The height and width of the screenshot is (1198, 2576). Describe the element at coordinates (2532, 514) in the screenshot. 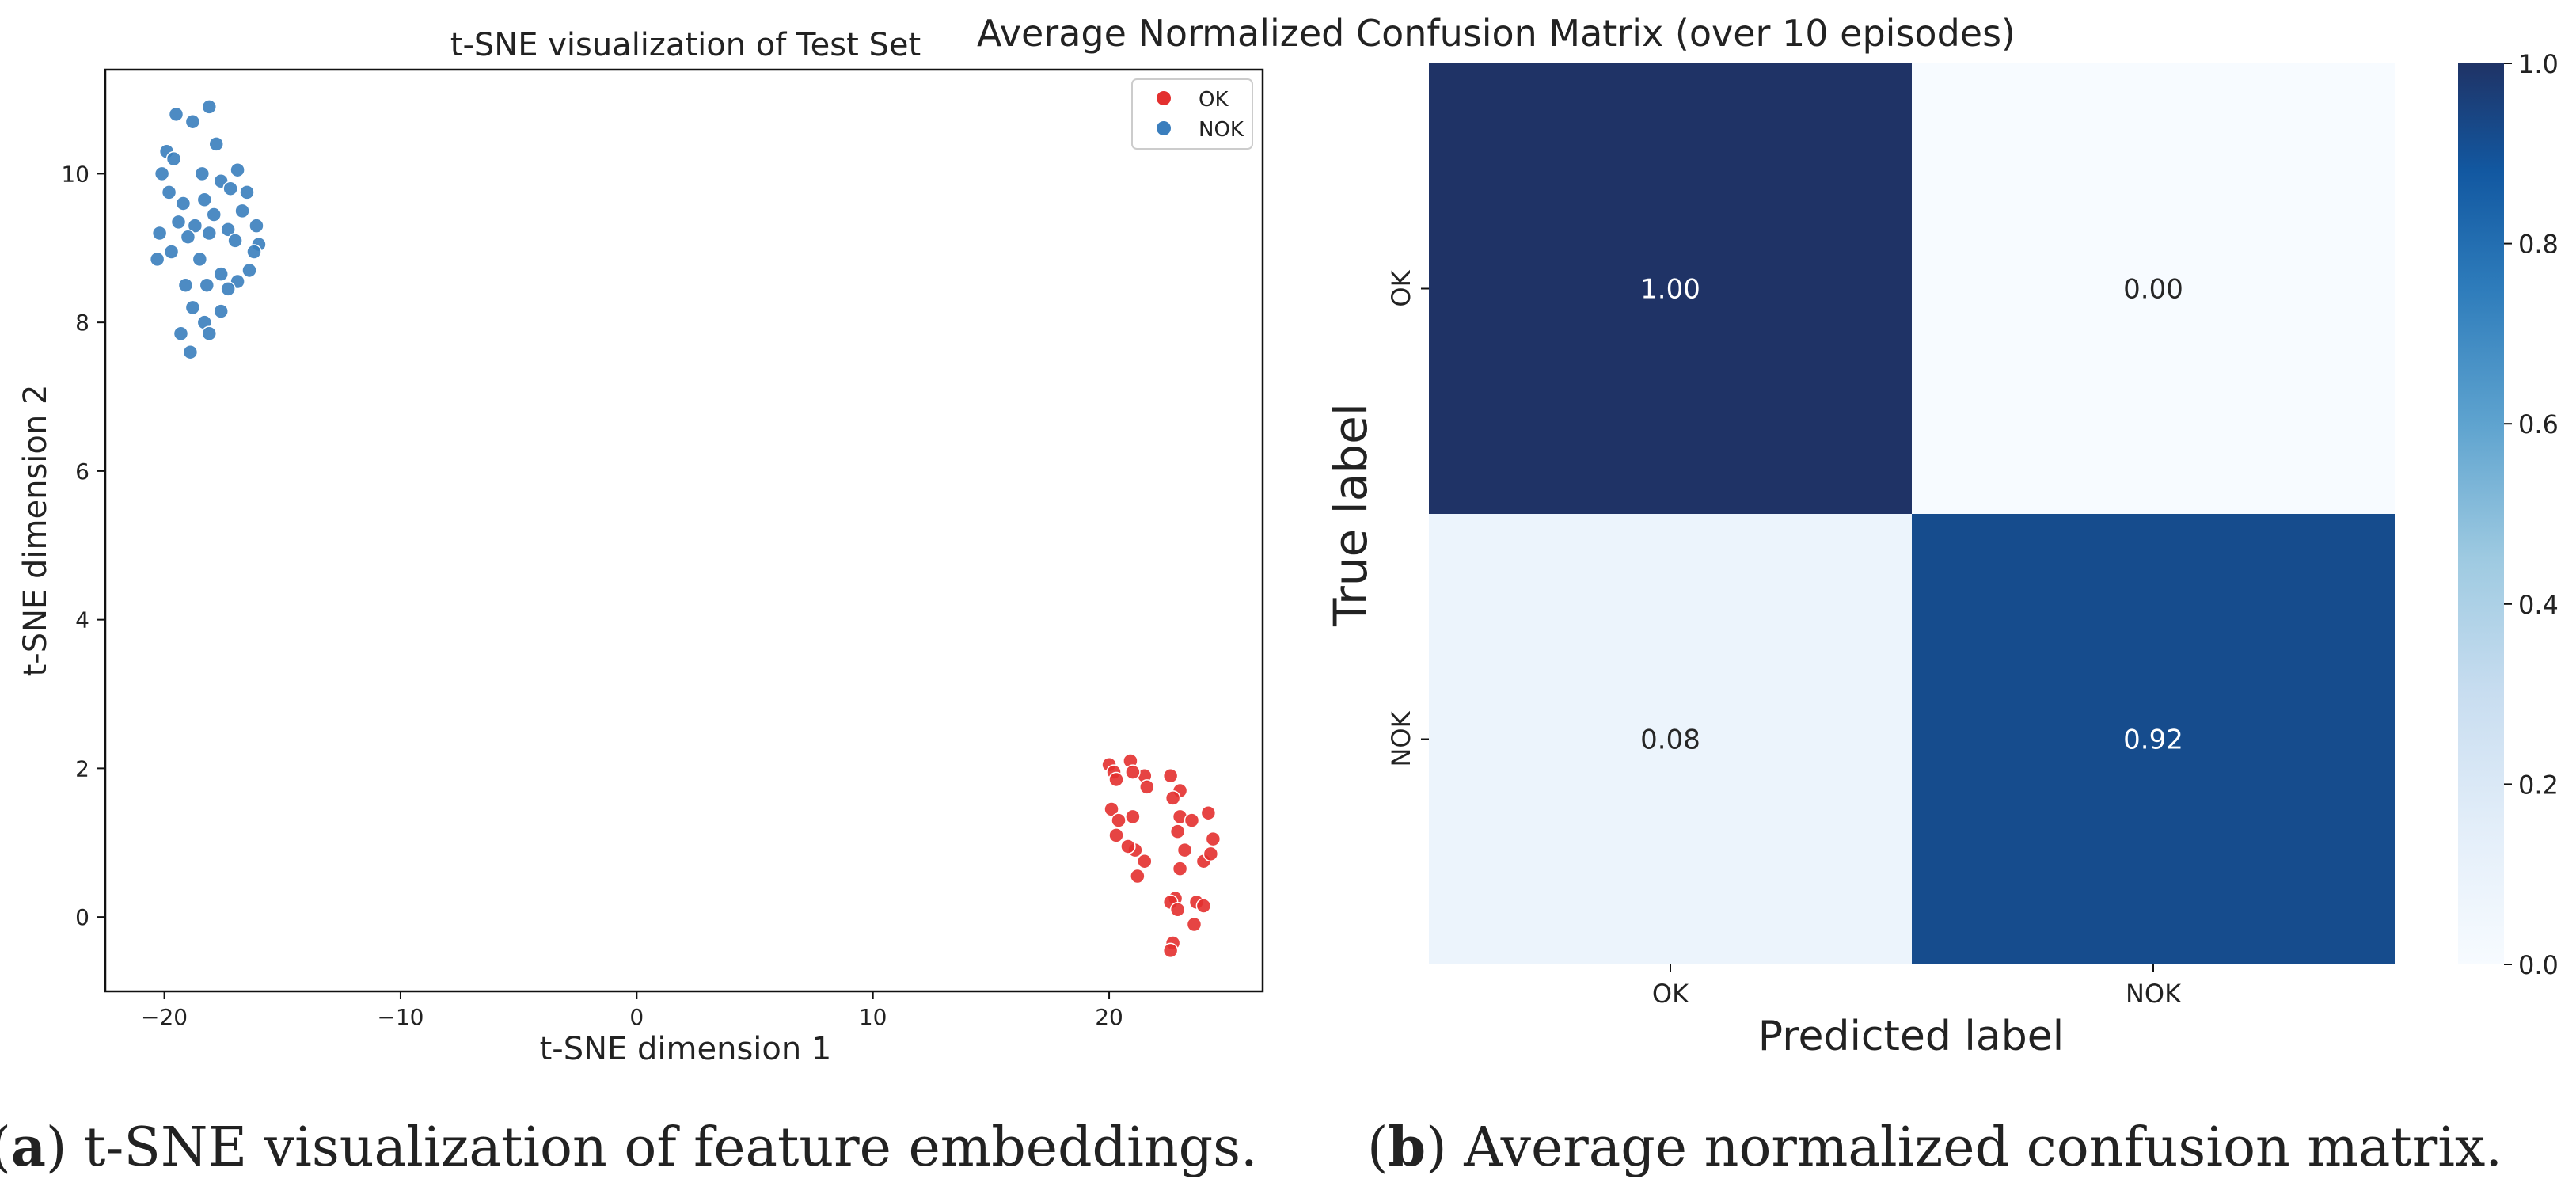

I see `colorbar-ticks: 0.0 0.2 0.4 0.6 0.8 1.0` at that location.